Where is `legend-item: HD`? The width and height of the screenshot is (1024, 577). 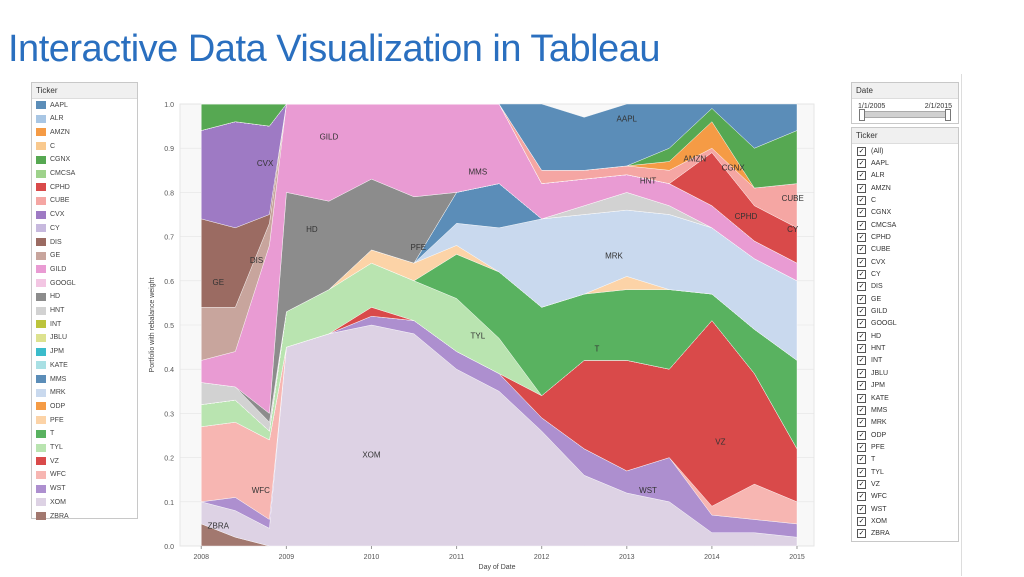
legend-item: HD is located at coordinates (48, 297).